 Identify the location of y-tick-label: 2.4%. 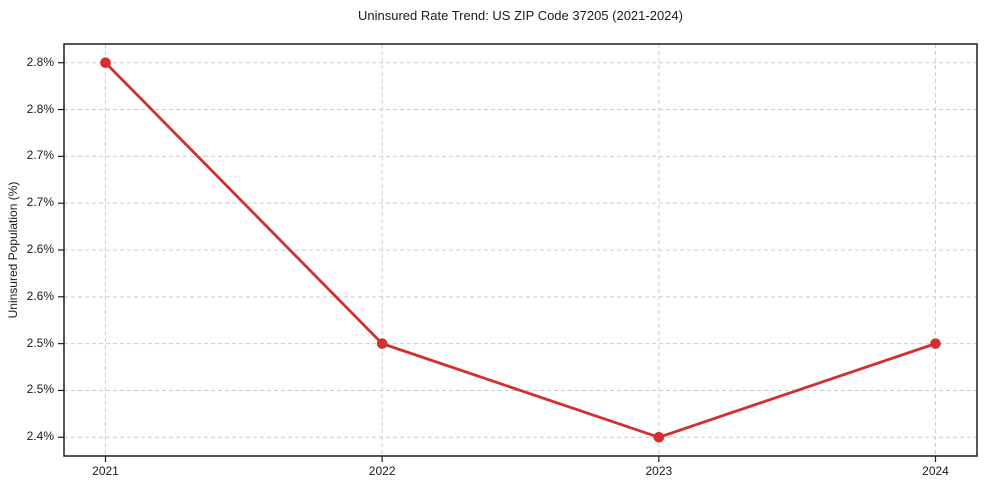
(40, 436).